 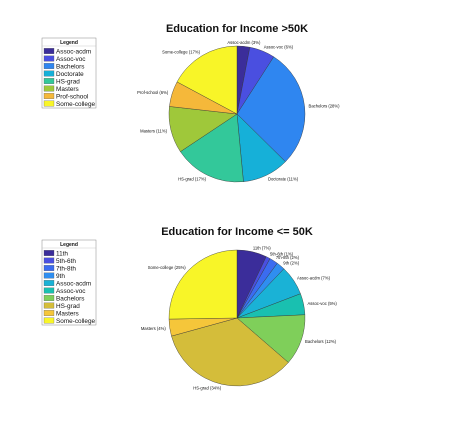 What do you see at coordinates (321, 341) in the screenshot?
I see `slice-label-bachelors: Bachelors (12%)` at bounding box center [321, 341].